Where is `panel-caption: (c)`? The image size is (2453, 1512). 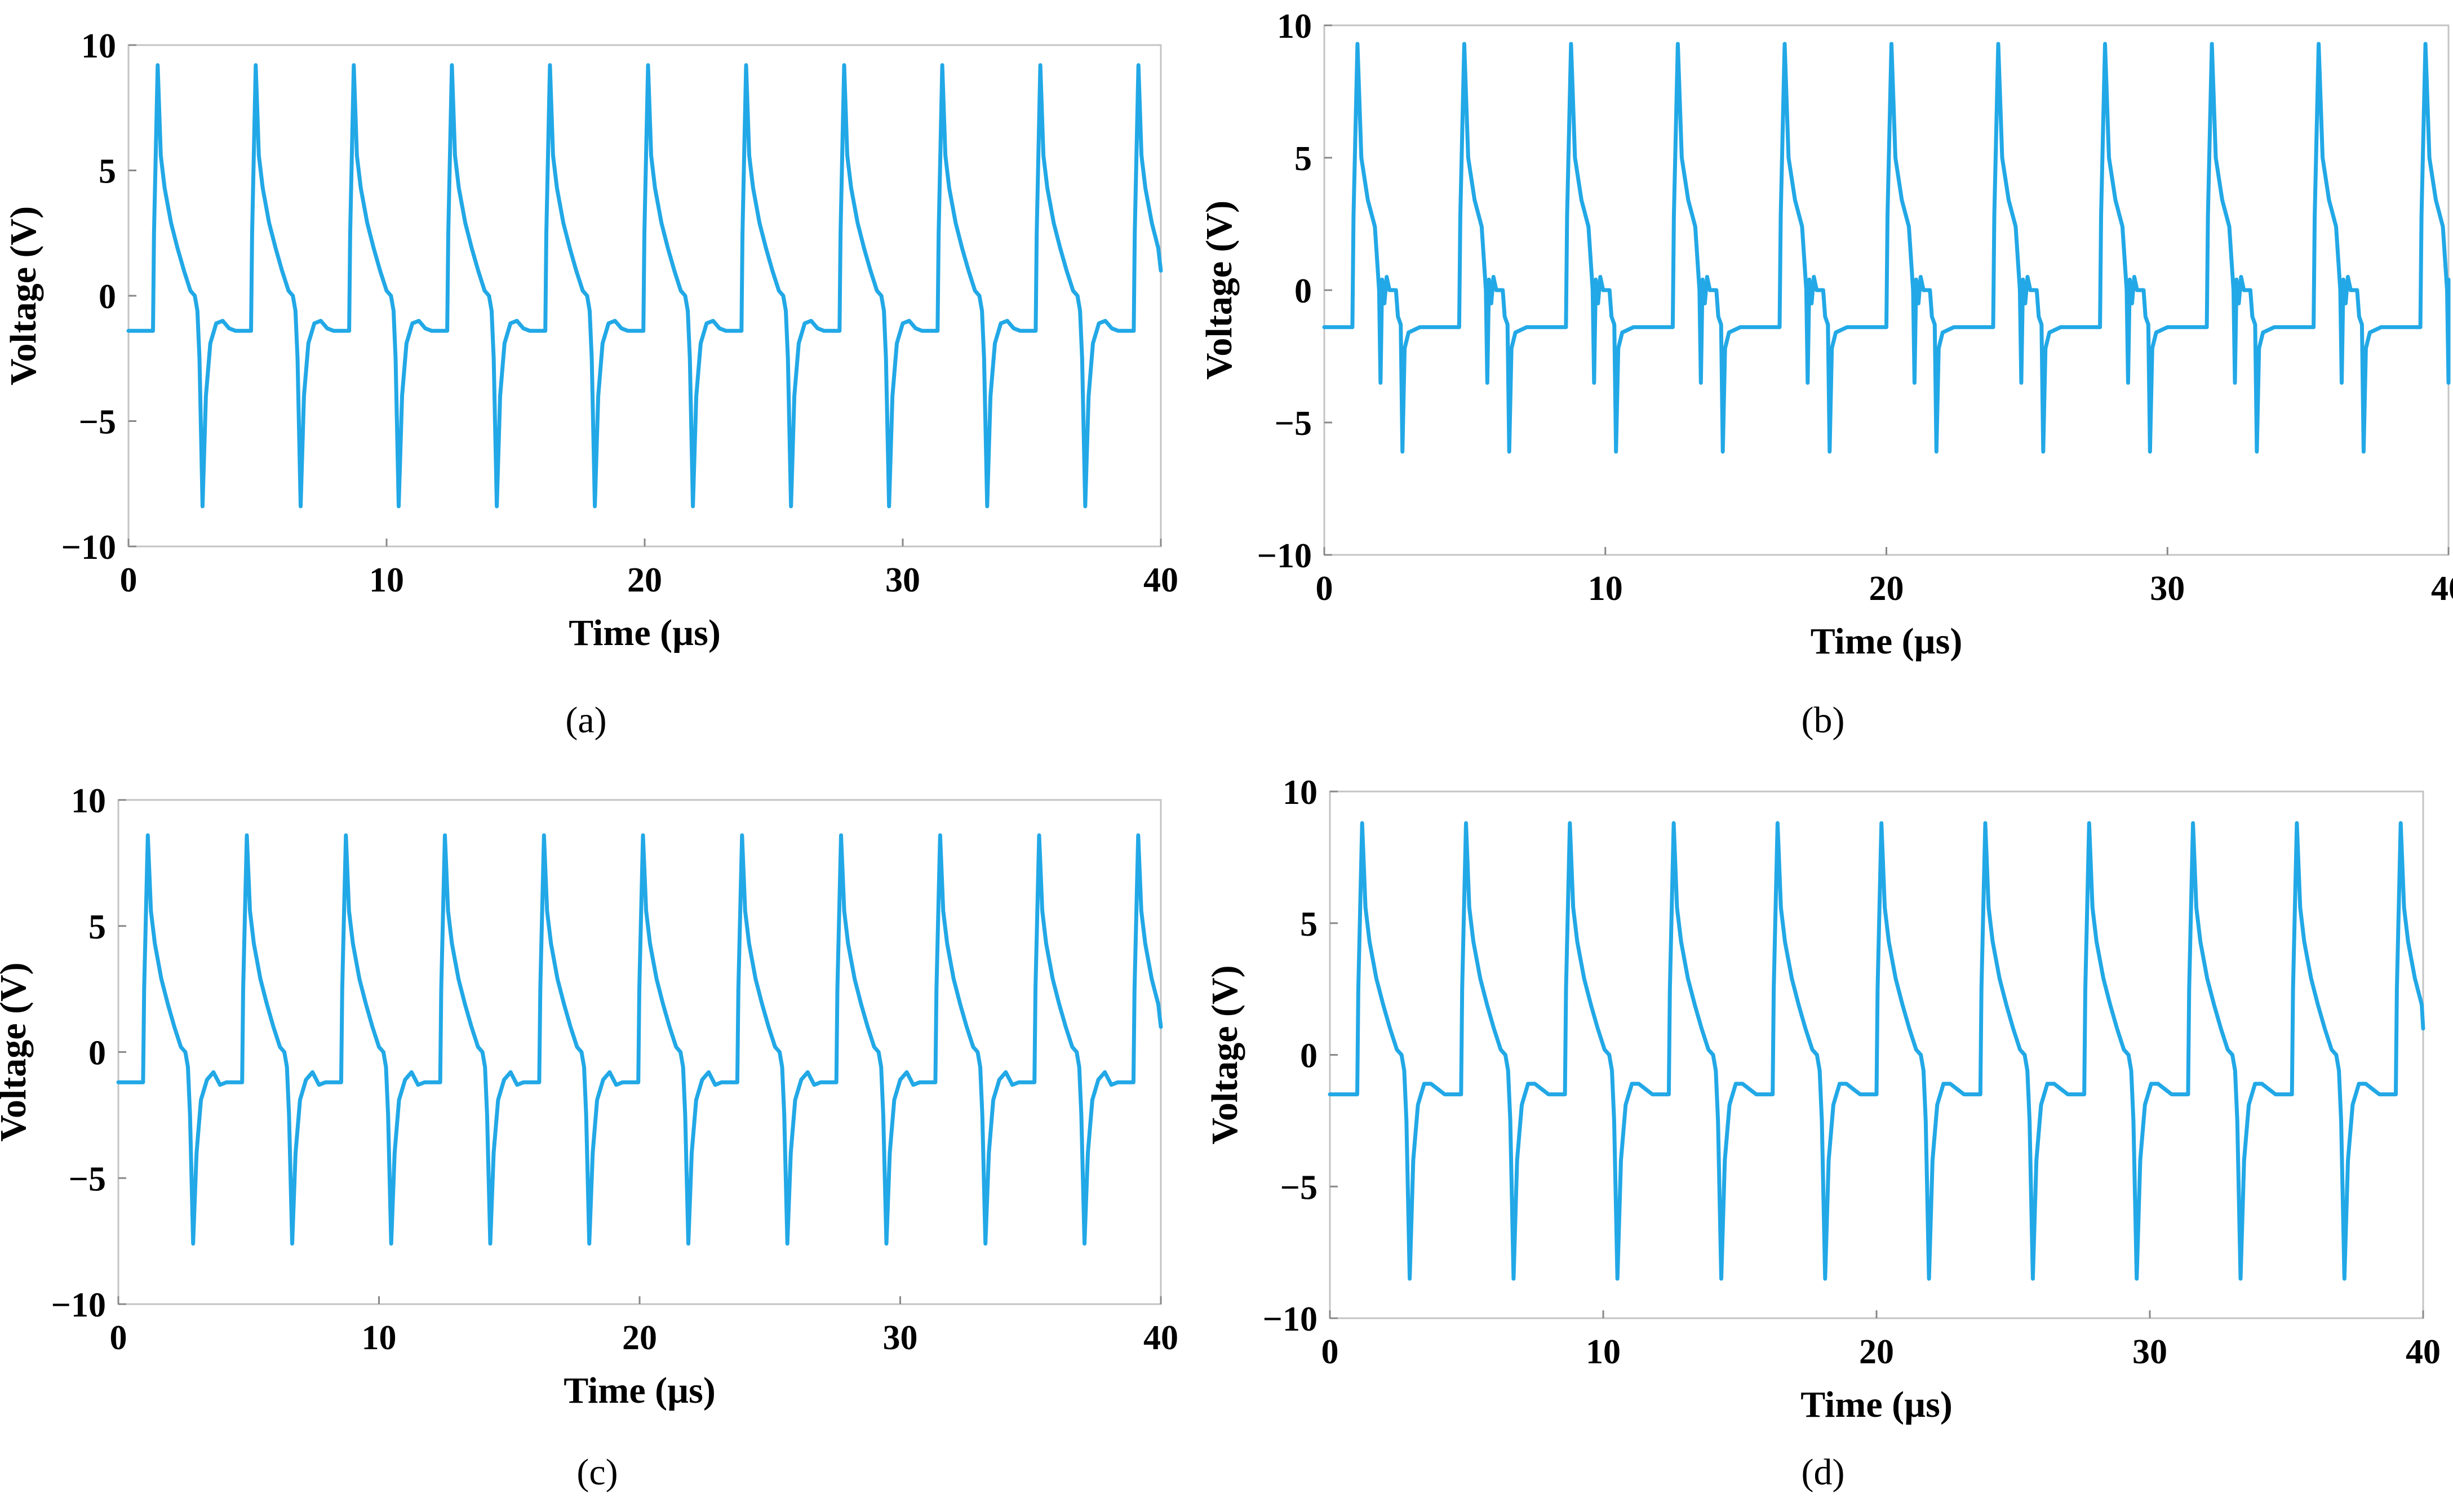 panel-caption: (c) is located at coordinates (597, 1472).